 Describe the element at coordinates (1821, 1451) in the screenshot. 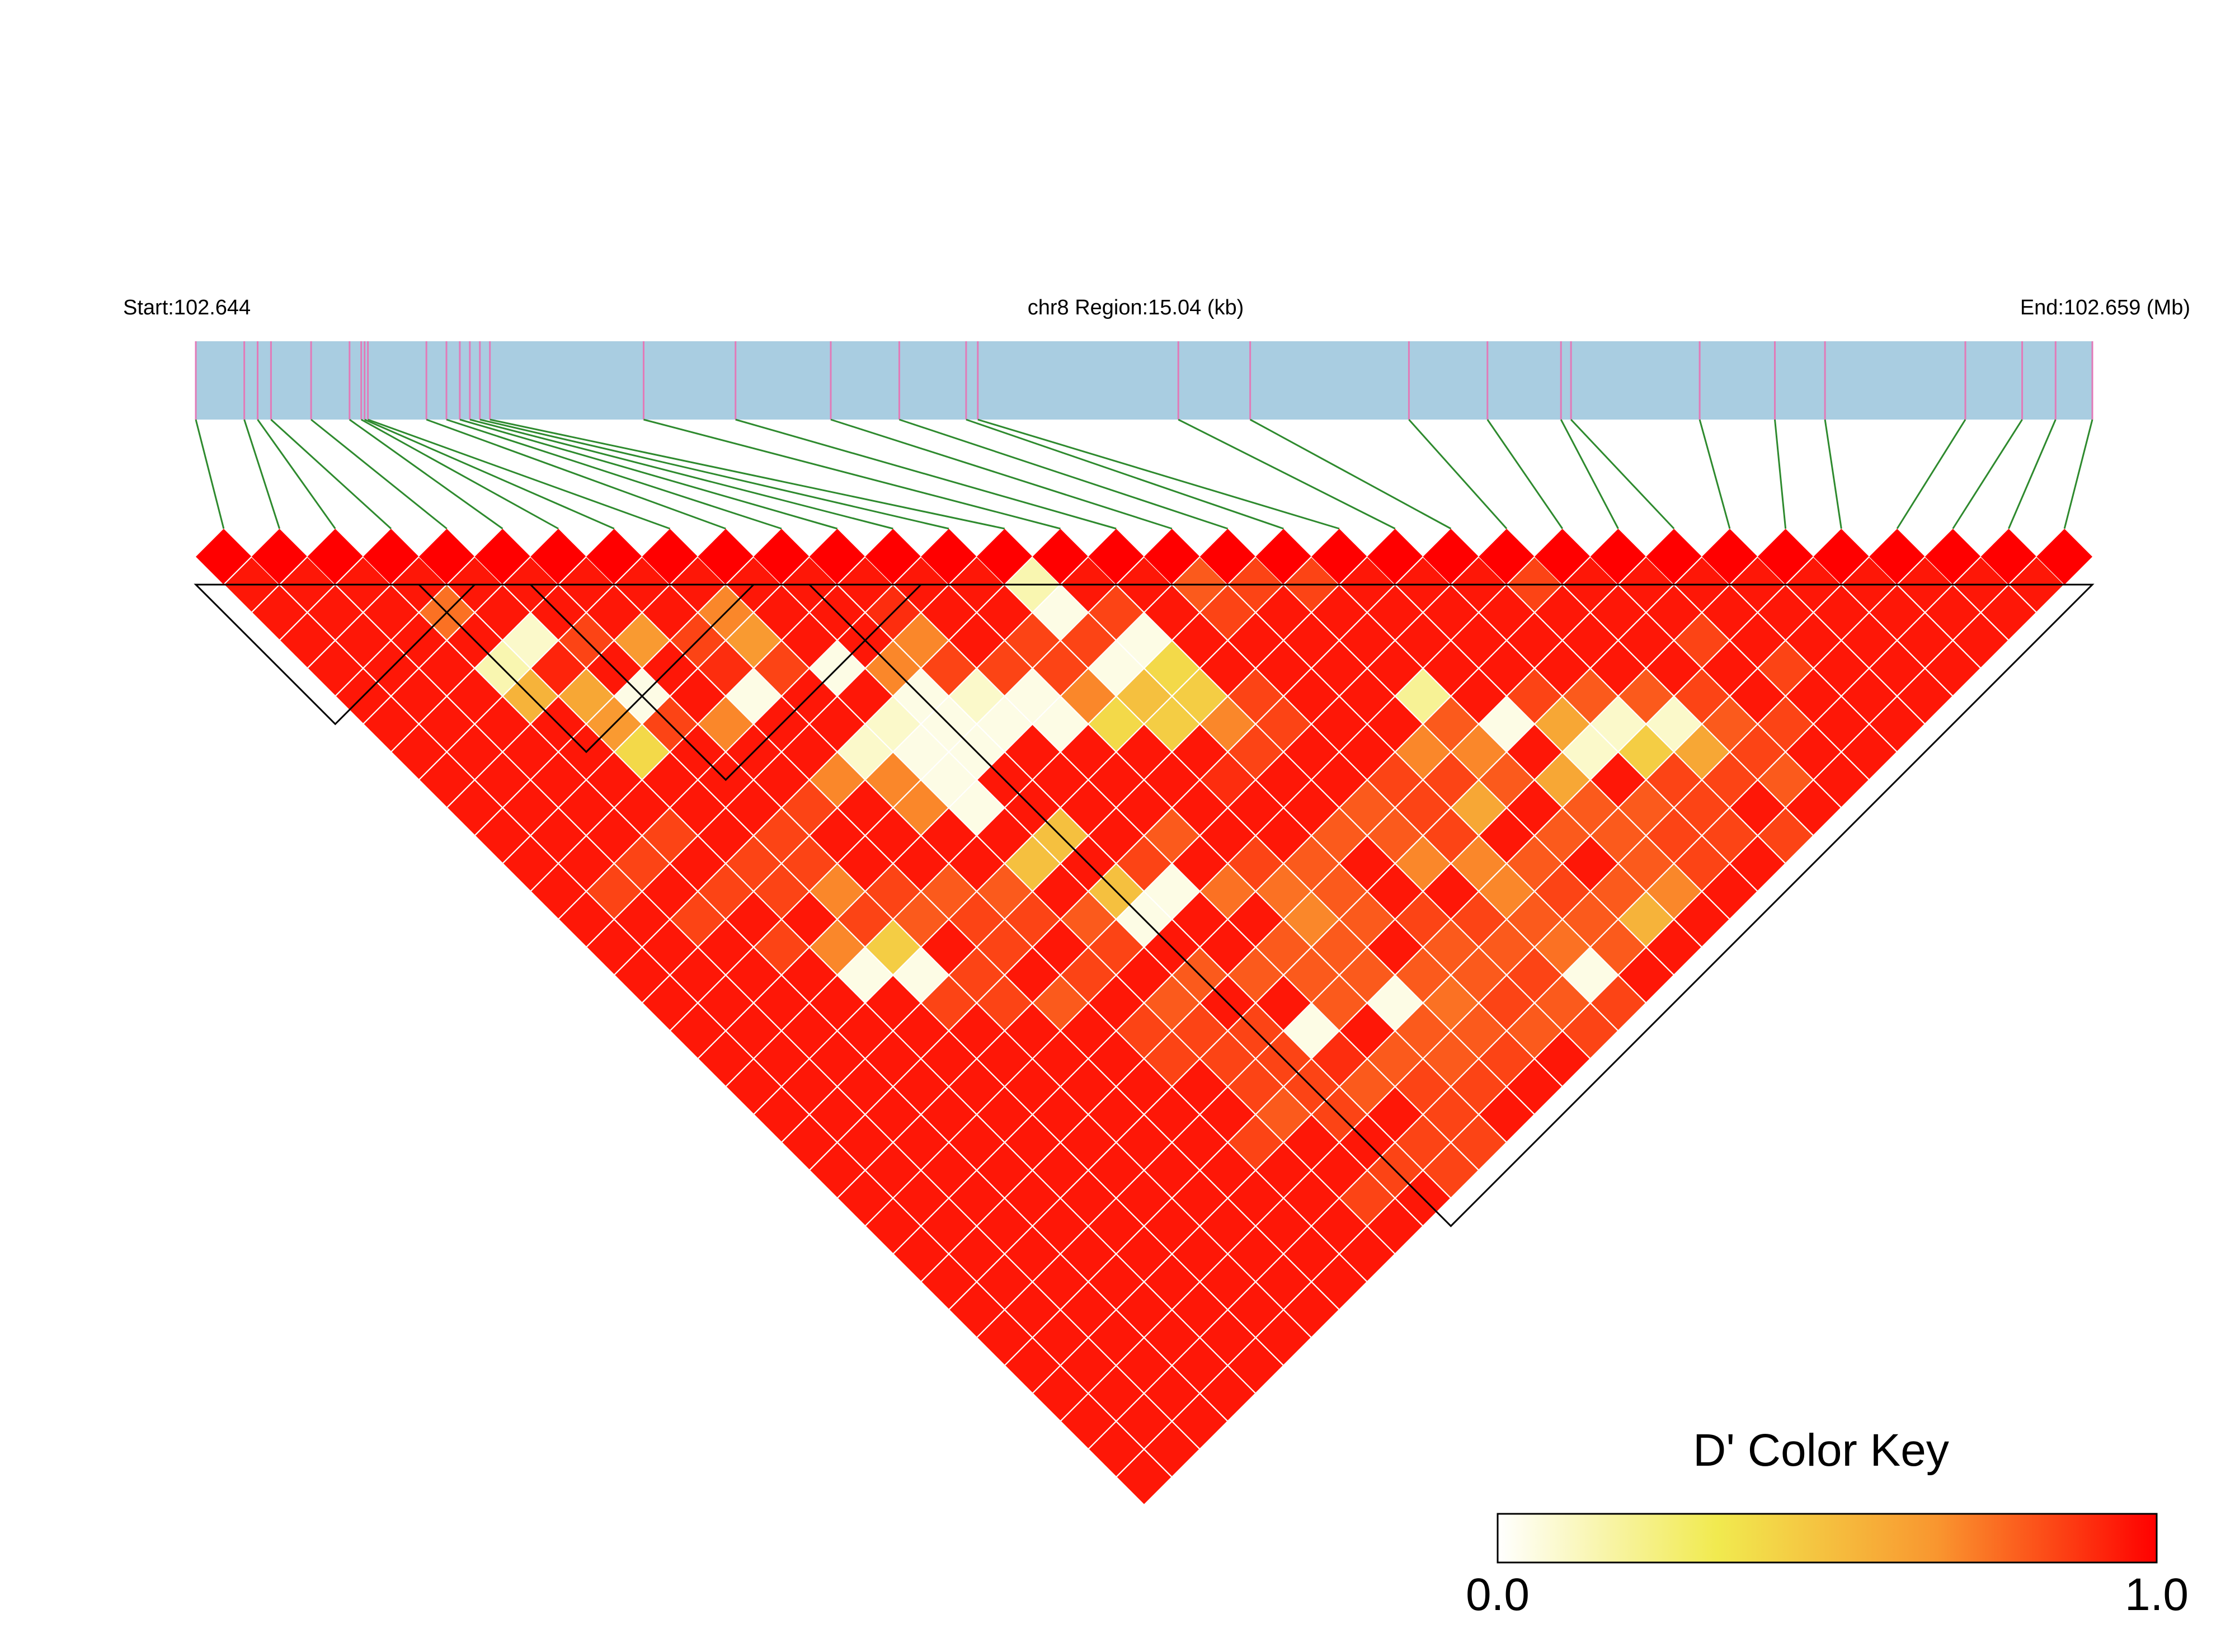

I see `color-key-title: D' Color Key` at that location.